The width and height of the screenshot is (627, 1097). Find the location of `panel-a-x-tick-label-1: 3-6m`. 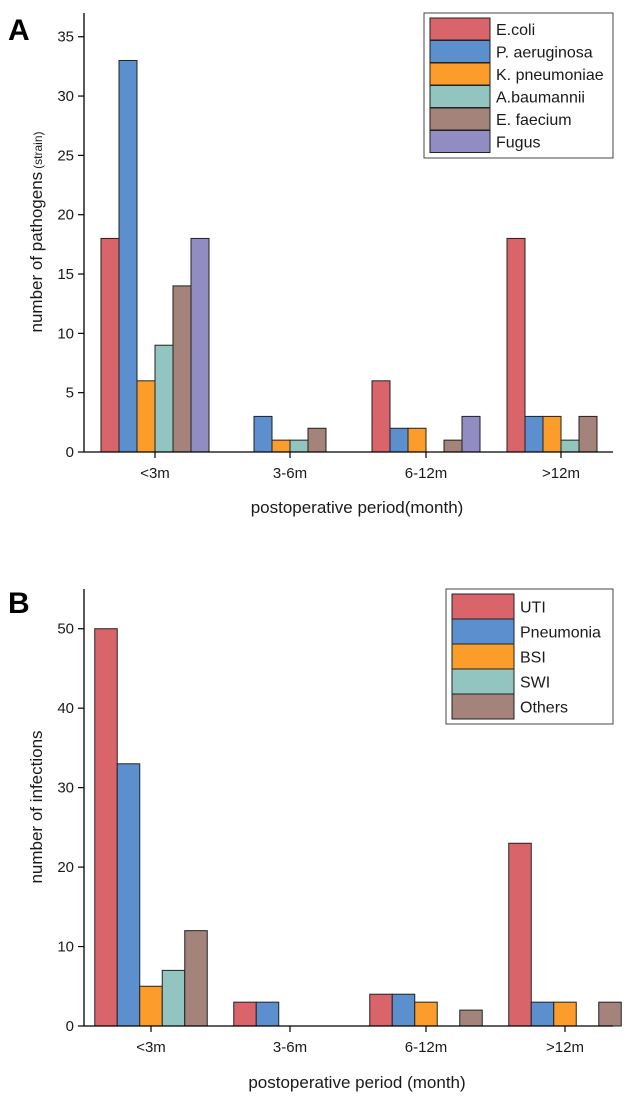

panel-a-x-tick-label-1: 3-6m is located at coordinates (290, 473).